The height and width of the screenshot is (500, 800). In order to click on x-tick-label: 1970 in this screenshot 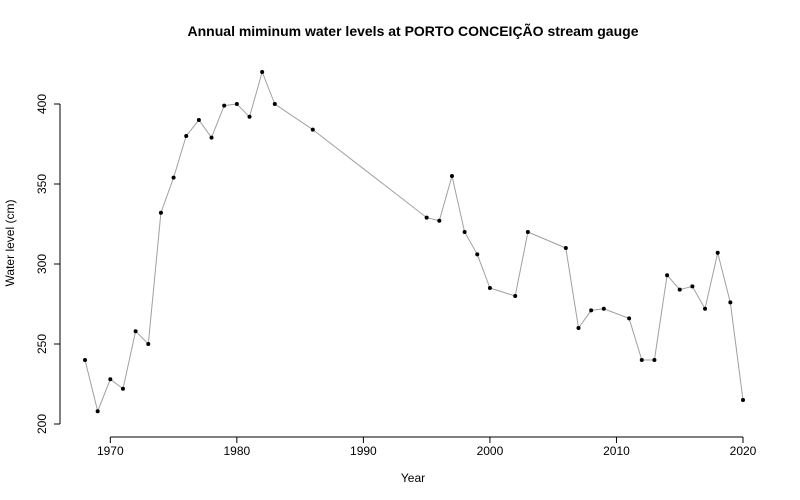, I will do `click(110, 451)`.